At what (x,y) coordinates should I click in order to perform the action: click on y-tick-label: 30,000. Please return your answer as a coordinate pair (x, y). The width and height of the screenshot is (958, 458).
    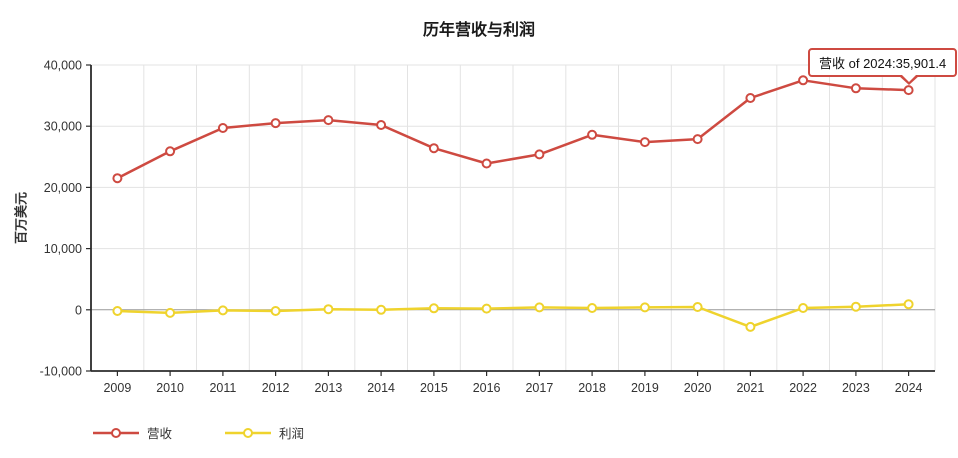
    Looking at the image, I should click on (63, 127).